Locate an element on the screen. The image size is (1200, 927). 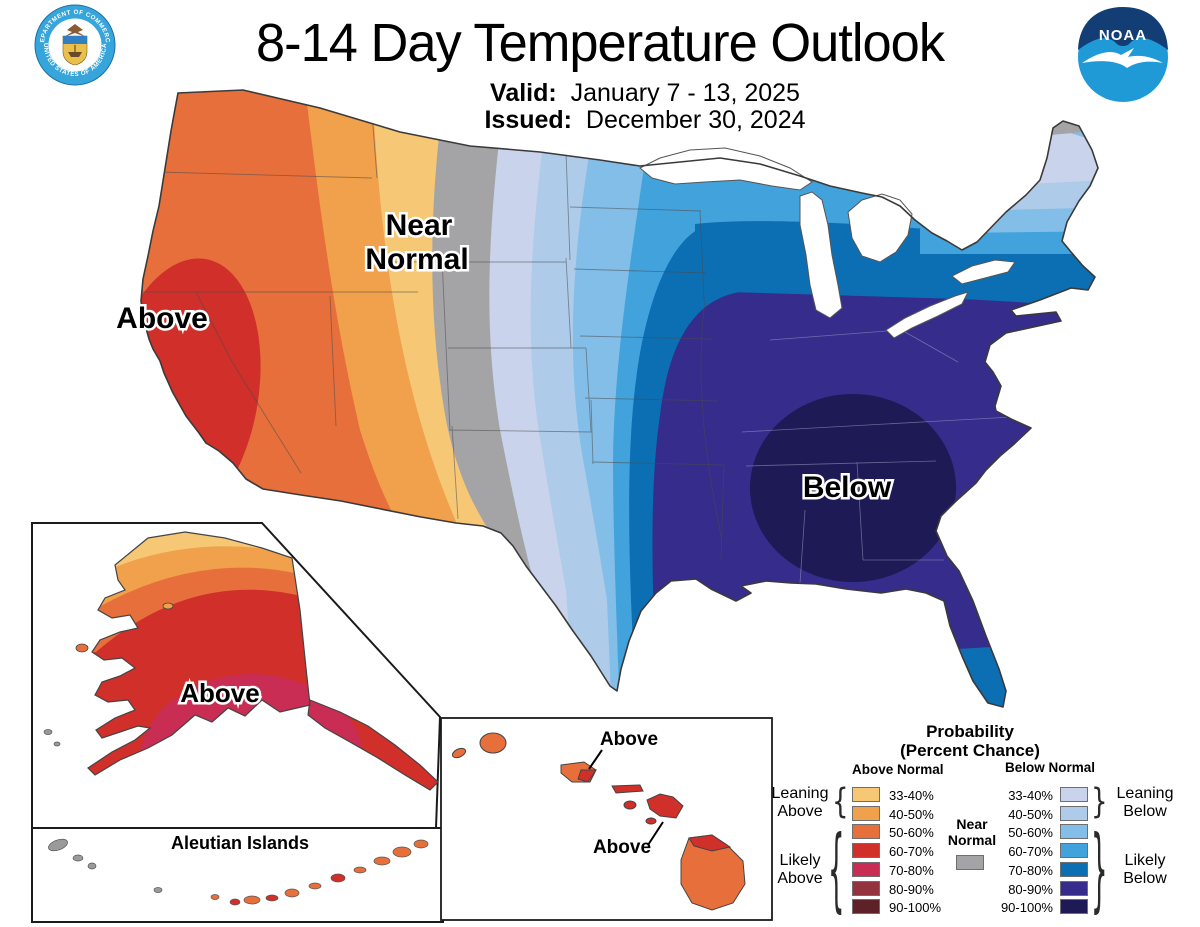
noaa-logo: NOAA is located at coordinates (1123, 54).